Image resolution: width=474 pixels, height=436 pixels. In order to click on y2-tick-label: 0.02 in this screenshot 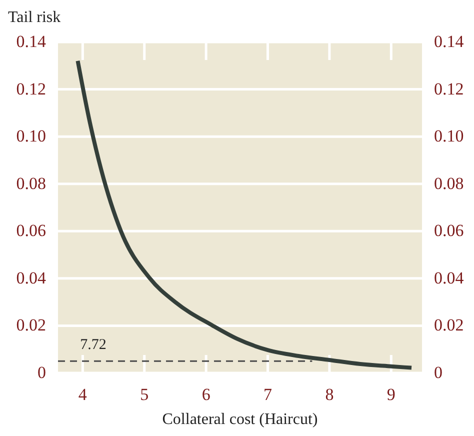, I will do `click(449, 325)`.